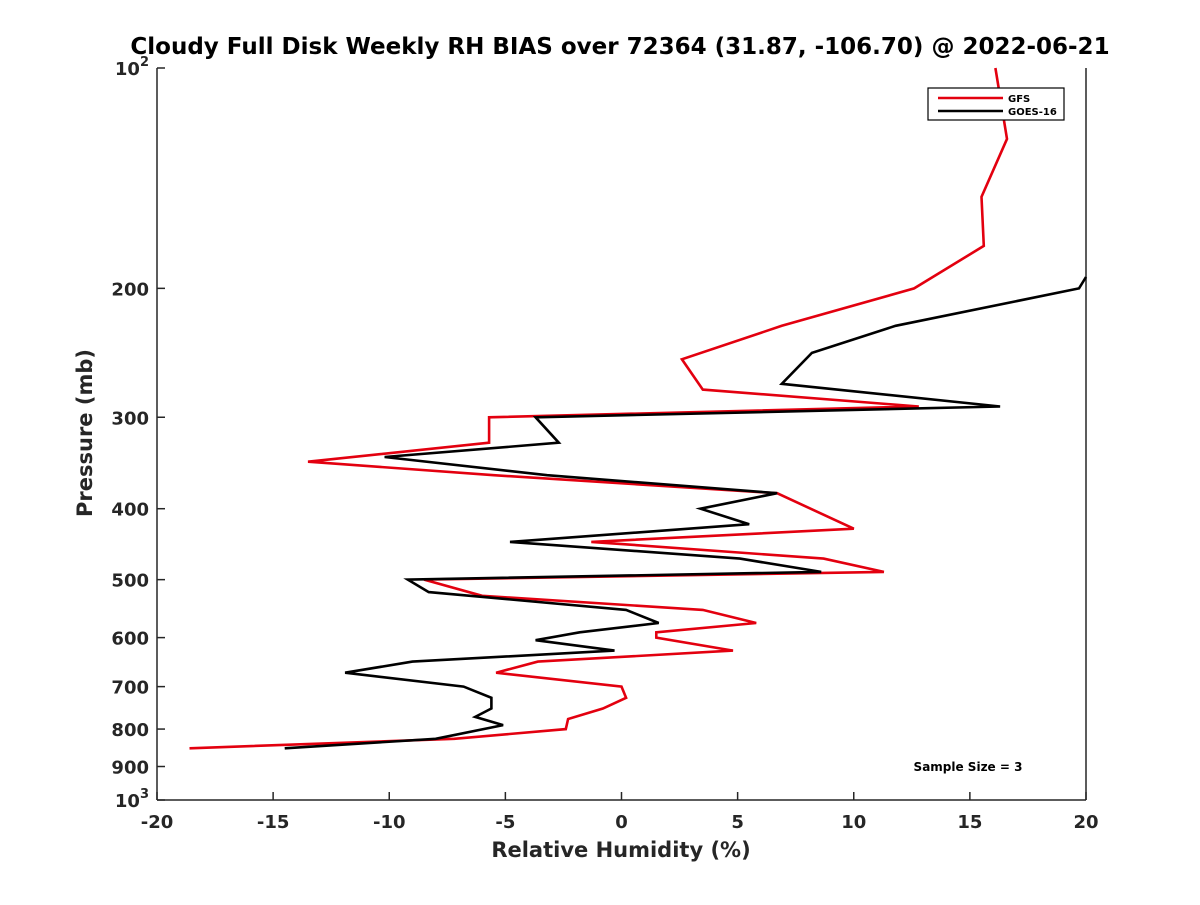 This screenshot has height=905, width=1200. I want to click on y-tick-label: 700, so click(130, 688).